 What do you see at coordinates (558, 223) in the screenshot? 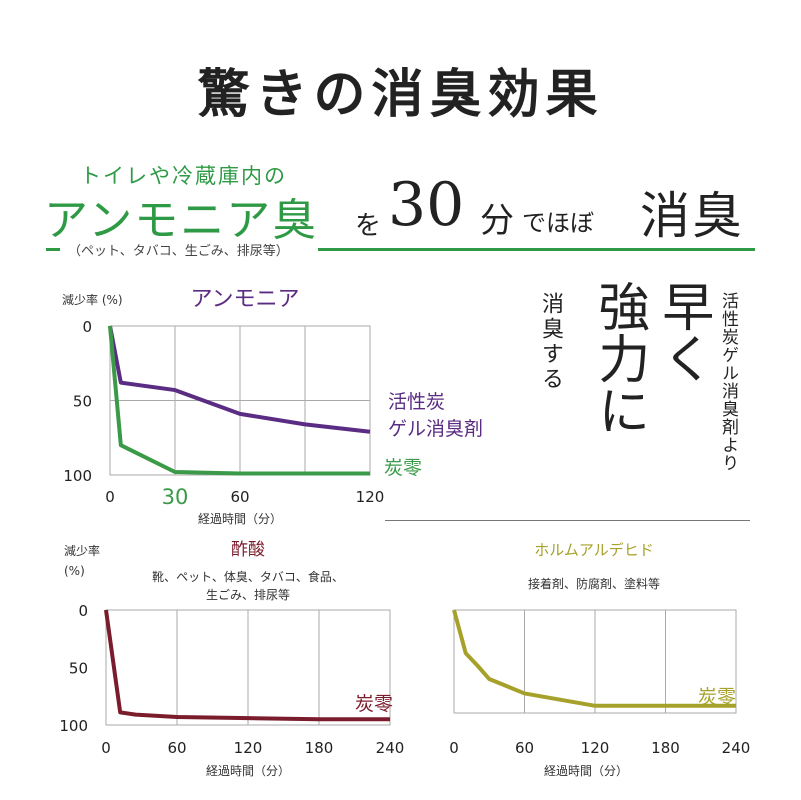
I see `almost-text: でほぼ` at bounding box center [558, 223].